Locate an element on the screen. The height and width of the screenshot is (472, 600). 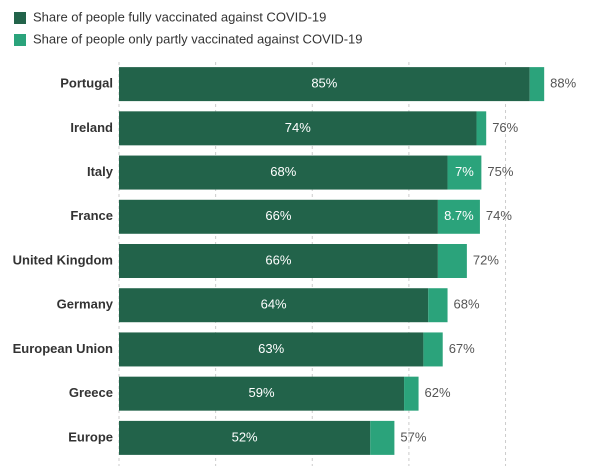
value-label: 8.7% is located at coordinates (459, 215).